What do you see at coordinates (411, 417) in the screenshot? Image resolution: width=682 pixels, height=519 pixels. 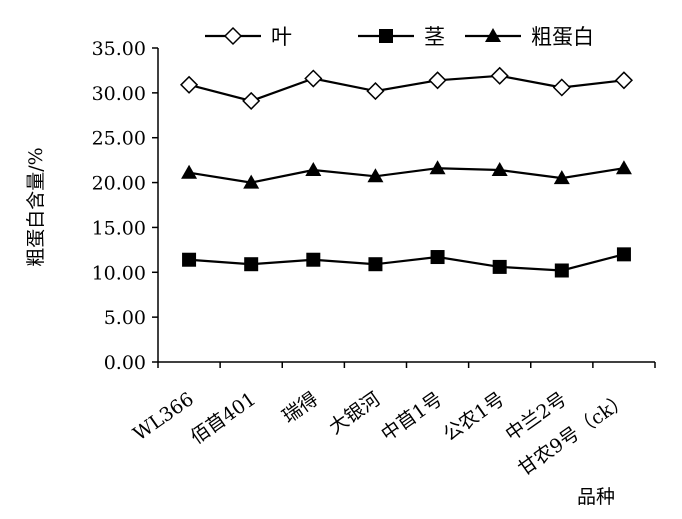 I see `category-label: 中苜1号` at bounding box center [411, 417].